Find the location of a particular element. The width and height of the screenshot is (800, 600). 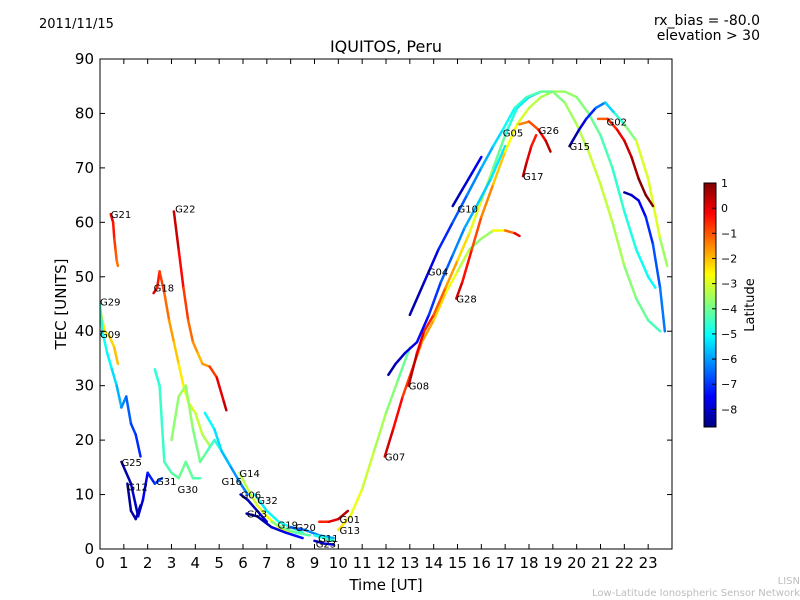

series-G16 is located at coordinates (226, 453).